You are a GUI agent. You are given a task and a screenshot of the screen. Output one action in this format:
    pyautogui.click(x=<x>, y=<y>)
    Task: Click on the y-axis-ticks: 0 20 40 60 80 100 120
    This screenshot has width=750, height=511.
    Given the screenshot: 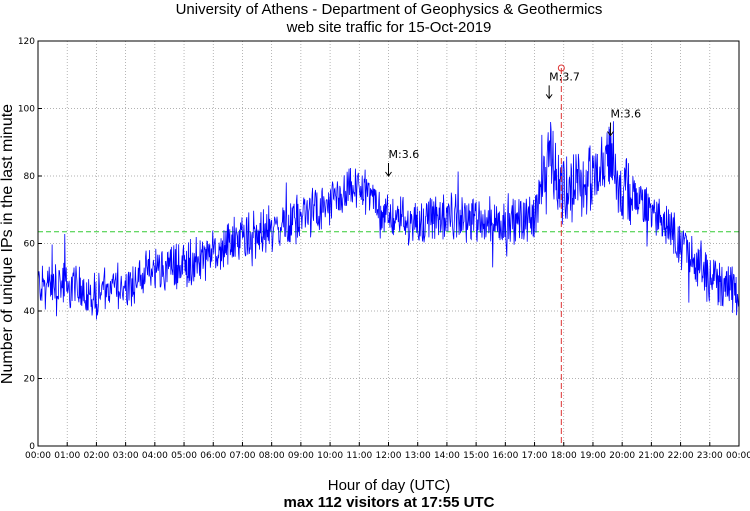 What is the action you would take?
    pyautogui.click(x=30, y=244)
    